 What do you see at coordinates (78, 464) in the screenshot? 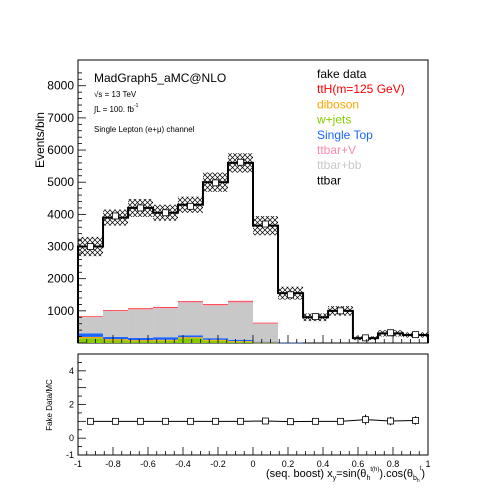
I see `x-tick-label: -1` at bounding box center [78, 464].